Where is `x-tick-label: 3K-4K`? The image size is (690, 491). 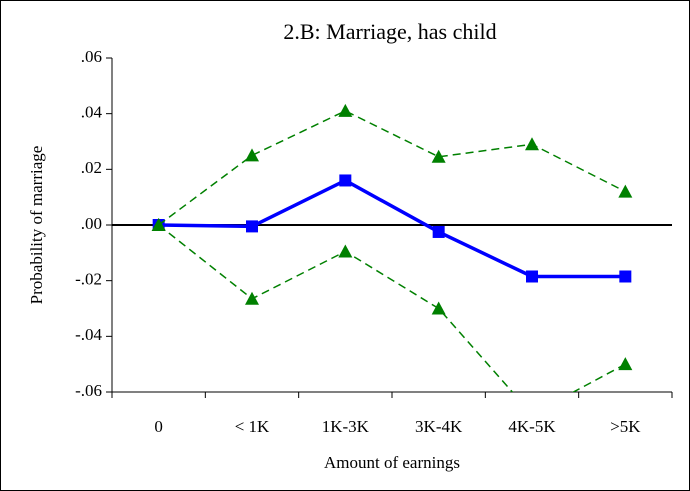 x-tick-label: 3K-4K is located at coordinates (439, 426).